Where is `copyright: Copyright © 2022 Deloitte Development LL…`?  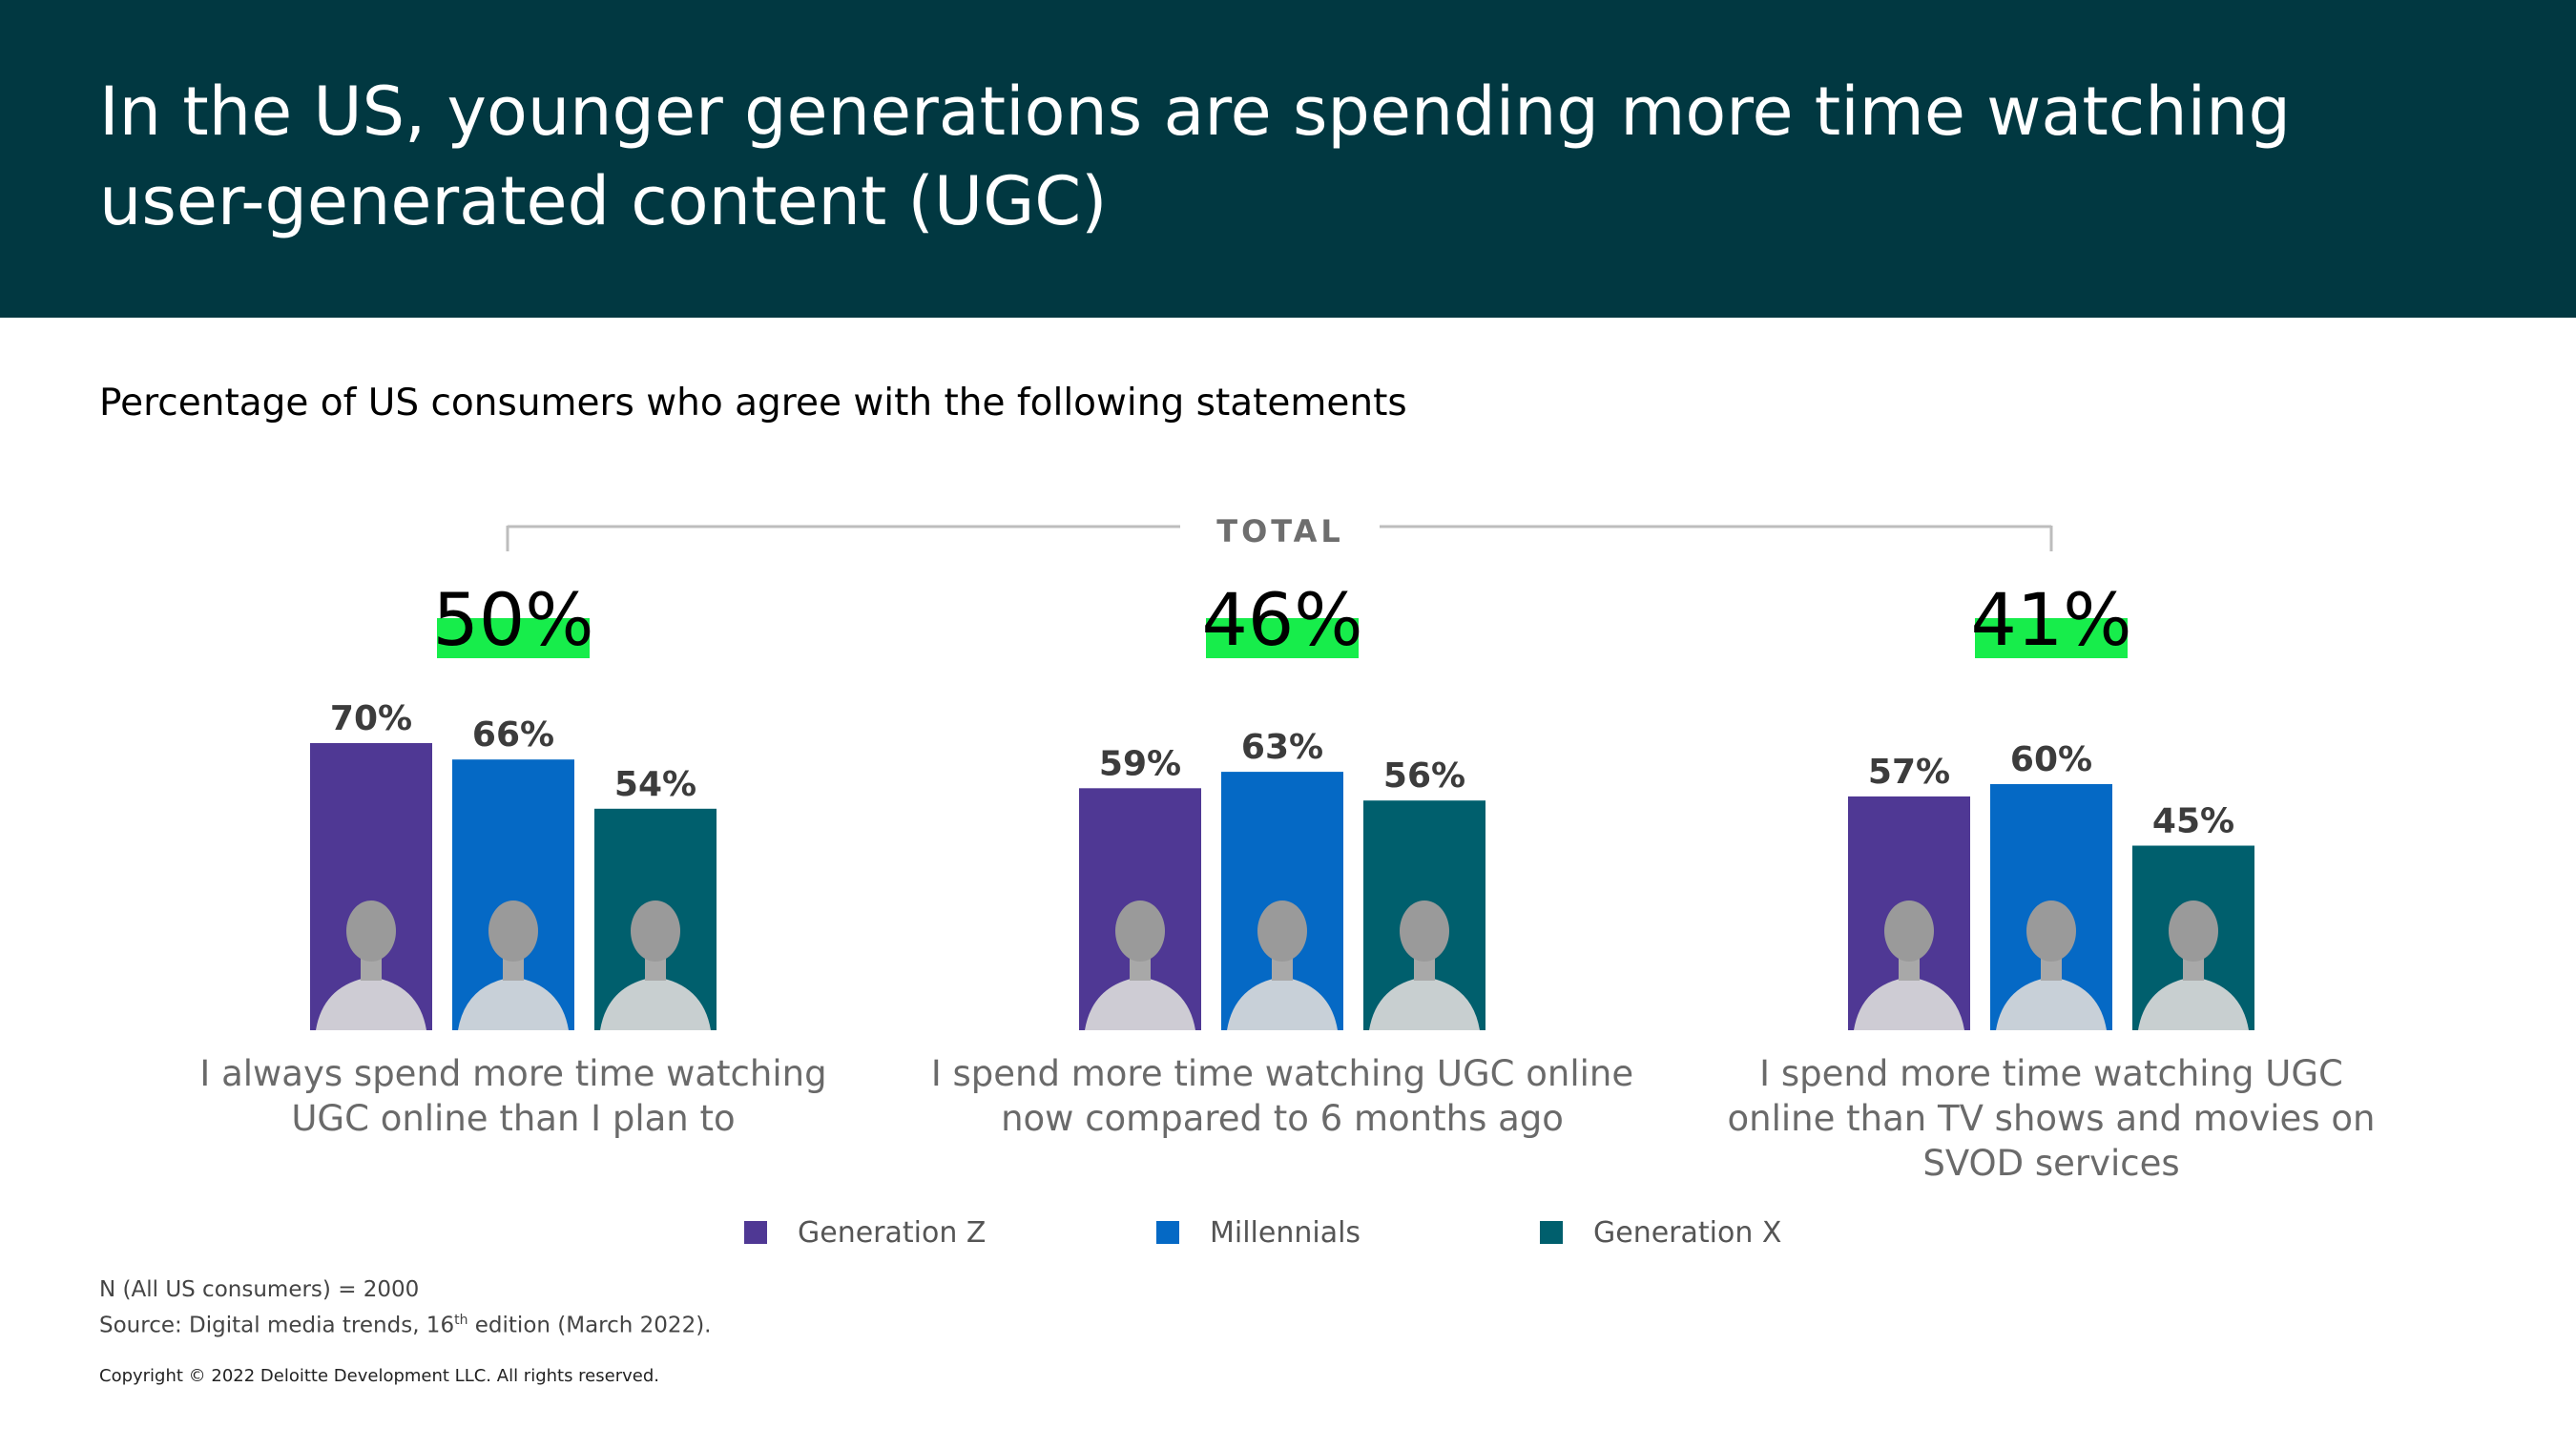 copyright: Copyright © 2022 Deloitte Development LL… is located at coordinates (379, 1376).